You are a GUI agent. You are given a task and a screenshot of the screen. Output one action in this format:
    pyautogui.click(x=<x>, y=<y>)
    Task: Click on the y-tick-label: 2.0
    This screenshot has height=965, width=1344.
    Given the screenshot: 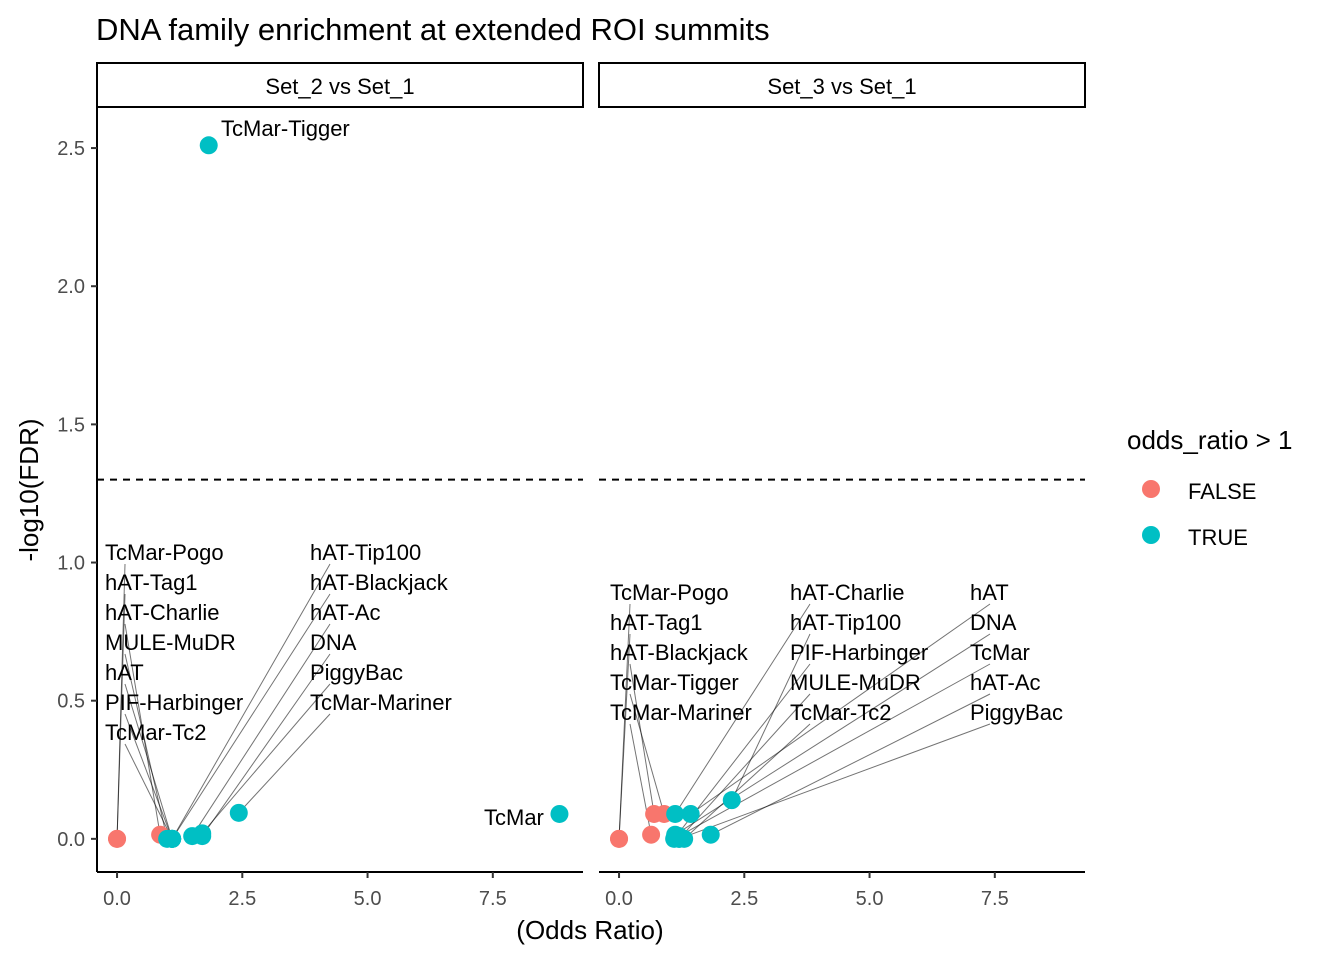 What is the action you would take?
    pyautogui.click(x=71, y=287)
    